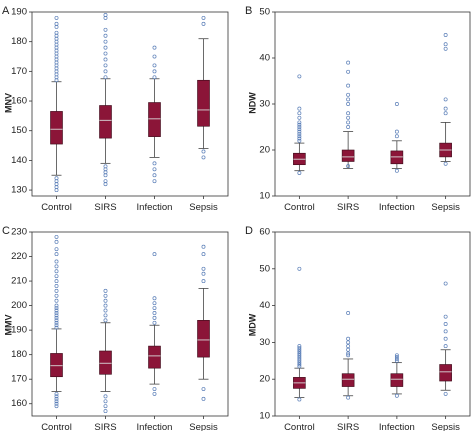  What do you see at coordinates (264, 342) in the screenshot?
I see `y-tick-label: 30` at bounding box center [264, 342].